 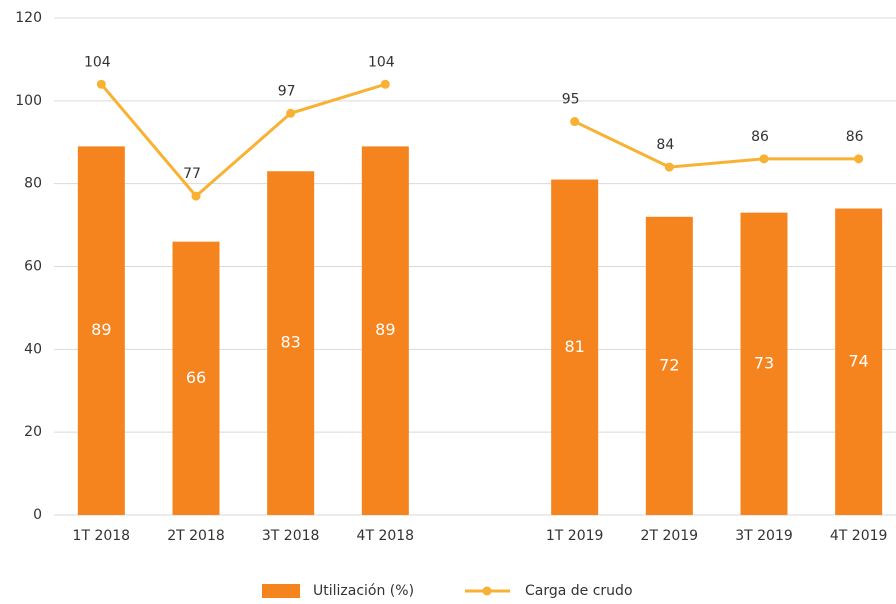 What do you see at coordinates (33, 349) in the screenshot?
I see `y-tick-label: 40` at bounding box center [33, 349].